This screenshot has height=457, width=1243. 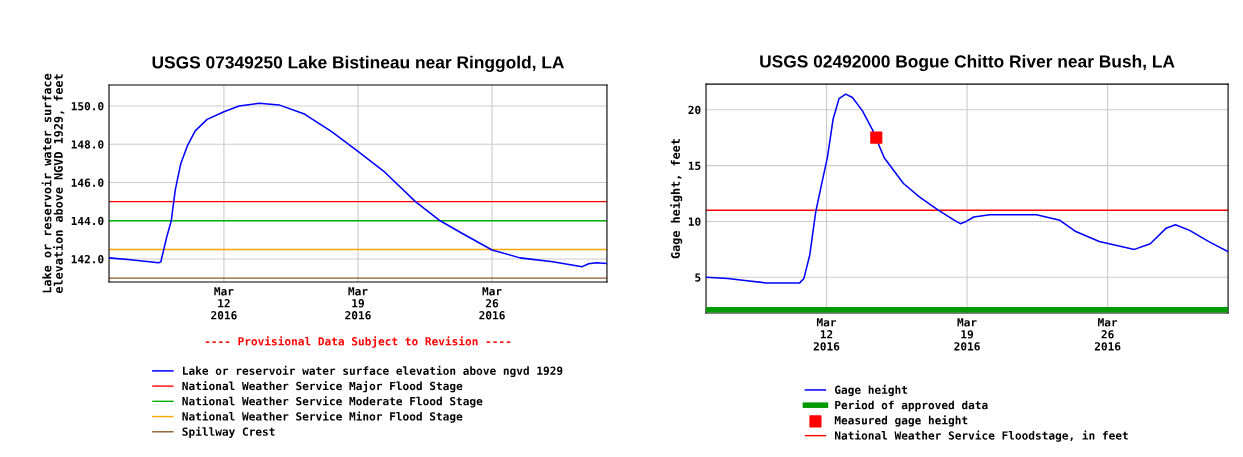 I want to click on legend-label: National Weather Service Major Flood Stage, so click(x=322, y=386).